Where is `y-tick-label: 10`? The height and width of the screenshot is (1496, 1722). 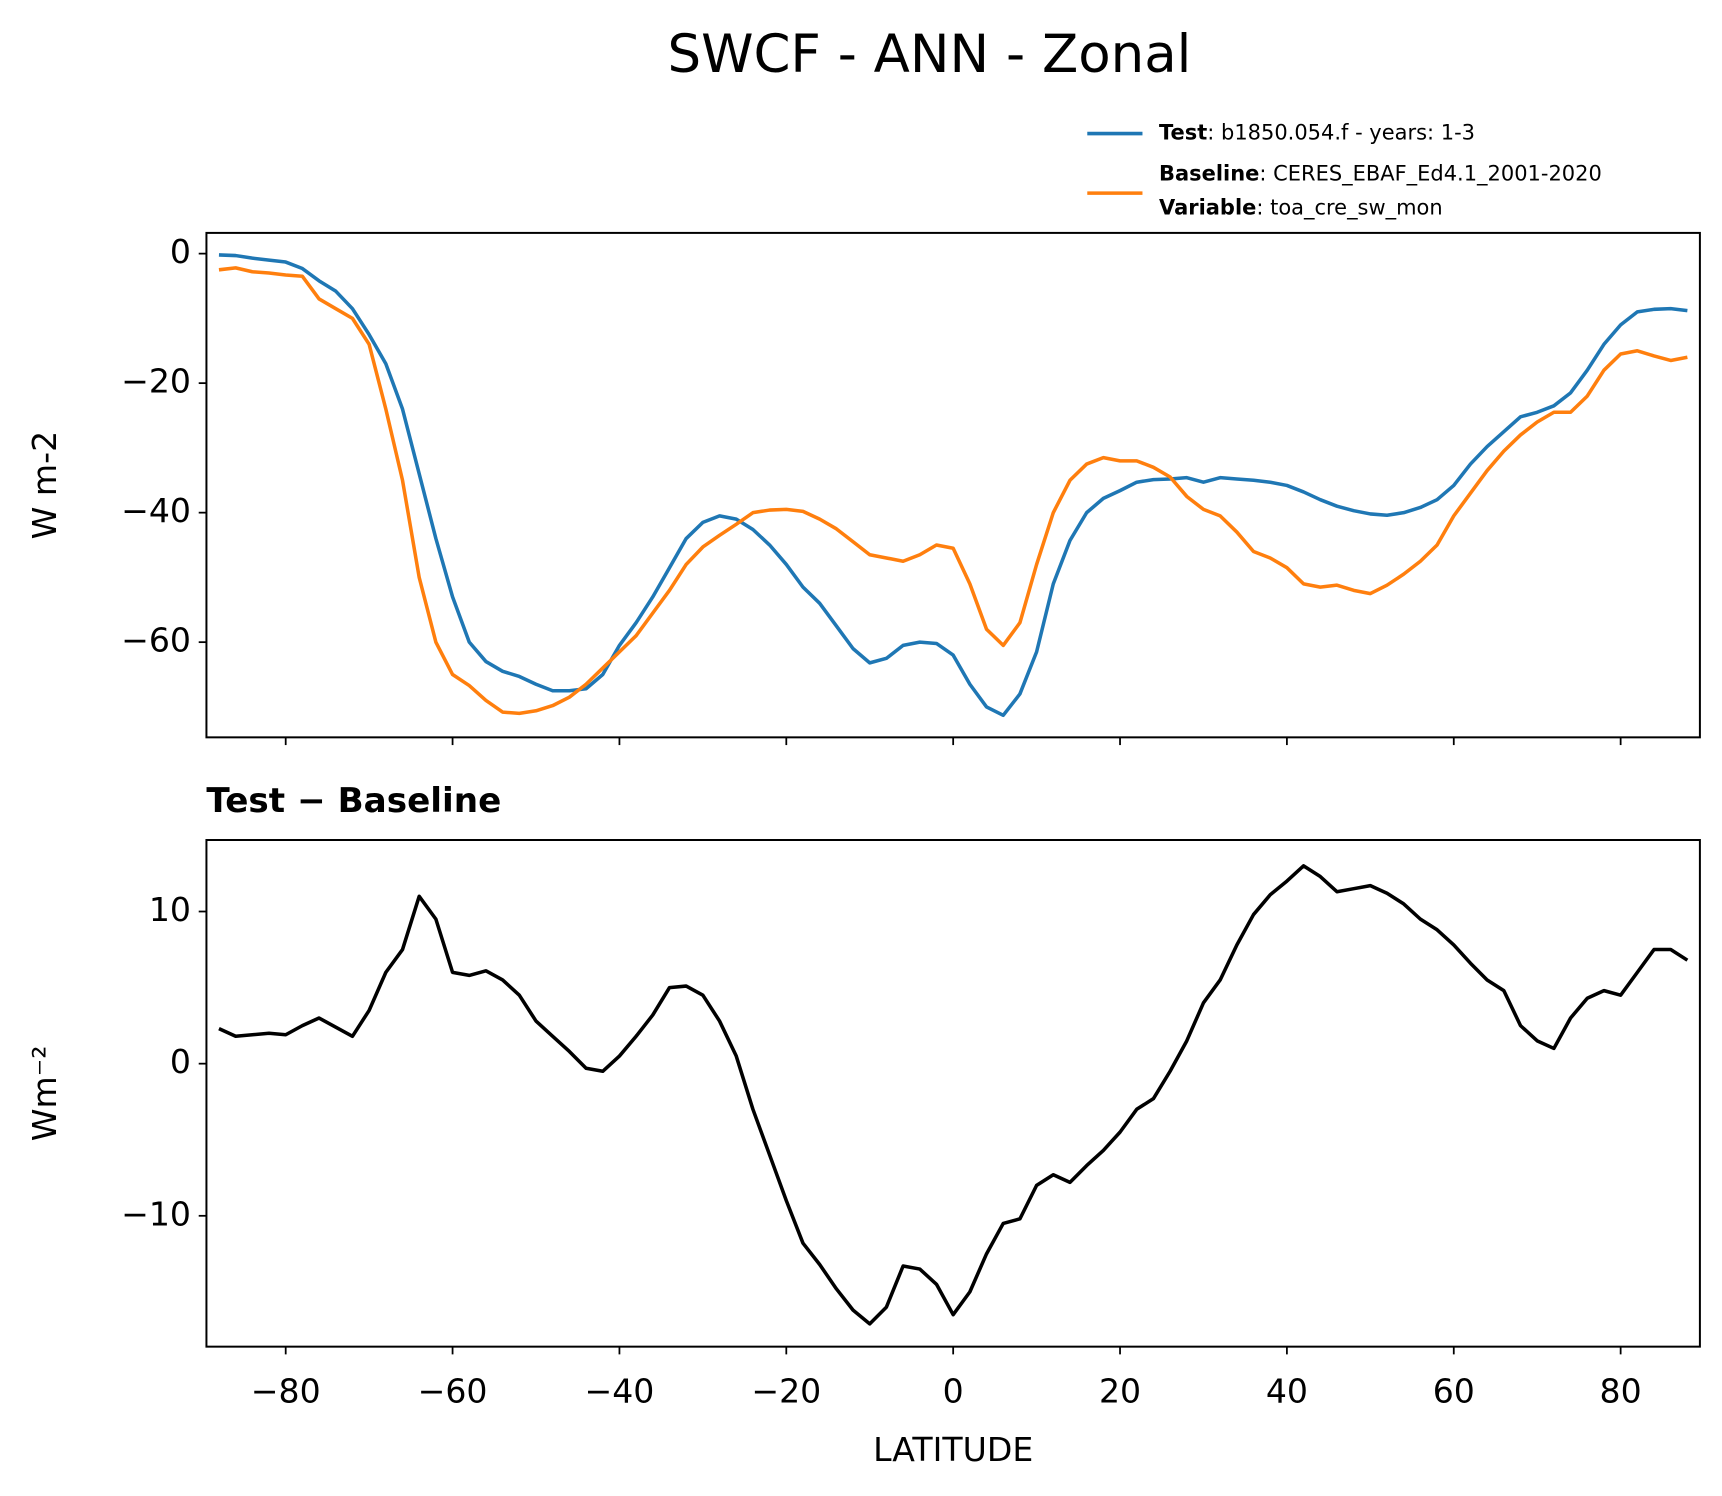
y-tick-label: 10 is located at coordinates (170, 909).